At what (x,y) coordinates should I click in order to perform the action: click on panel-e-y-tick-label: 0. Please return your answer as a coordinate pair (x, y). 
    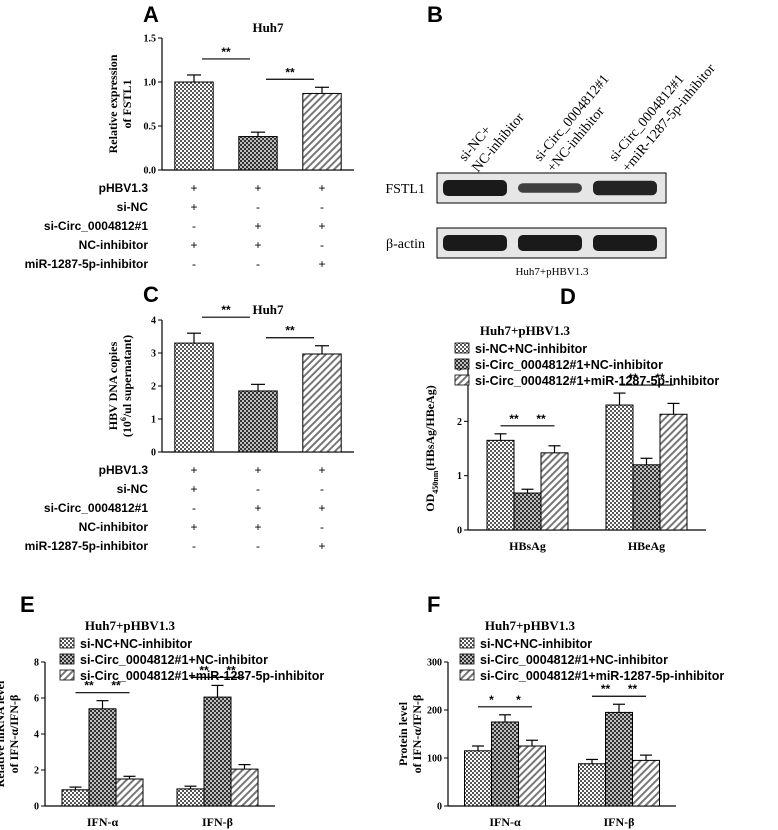
    Looking at the image, I should click on (36, 807).